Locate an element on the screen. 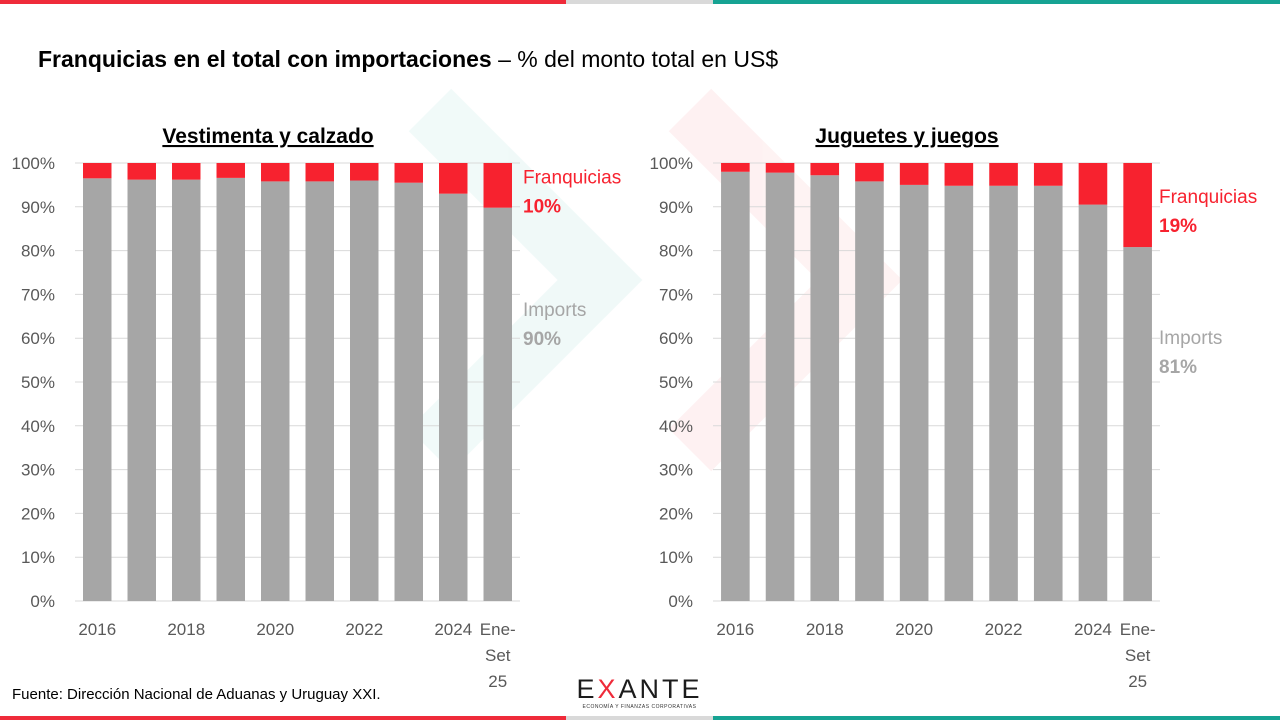  logo-letter-x: X is located at coordinates (608, 689).